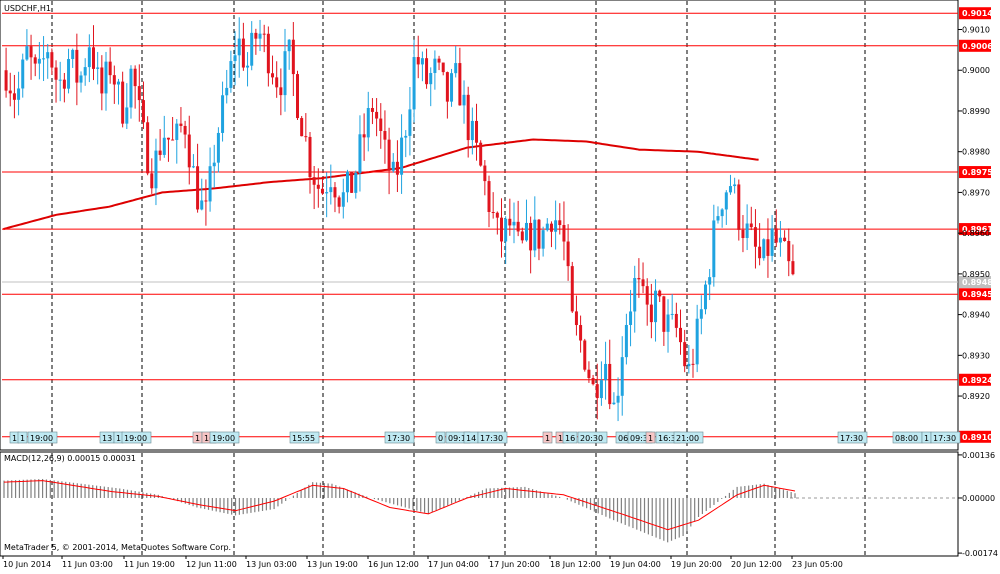  Describe the element at coordinates (623, 438) in the screenshot. I see `event-marker-label: 06` at that location.